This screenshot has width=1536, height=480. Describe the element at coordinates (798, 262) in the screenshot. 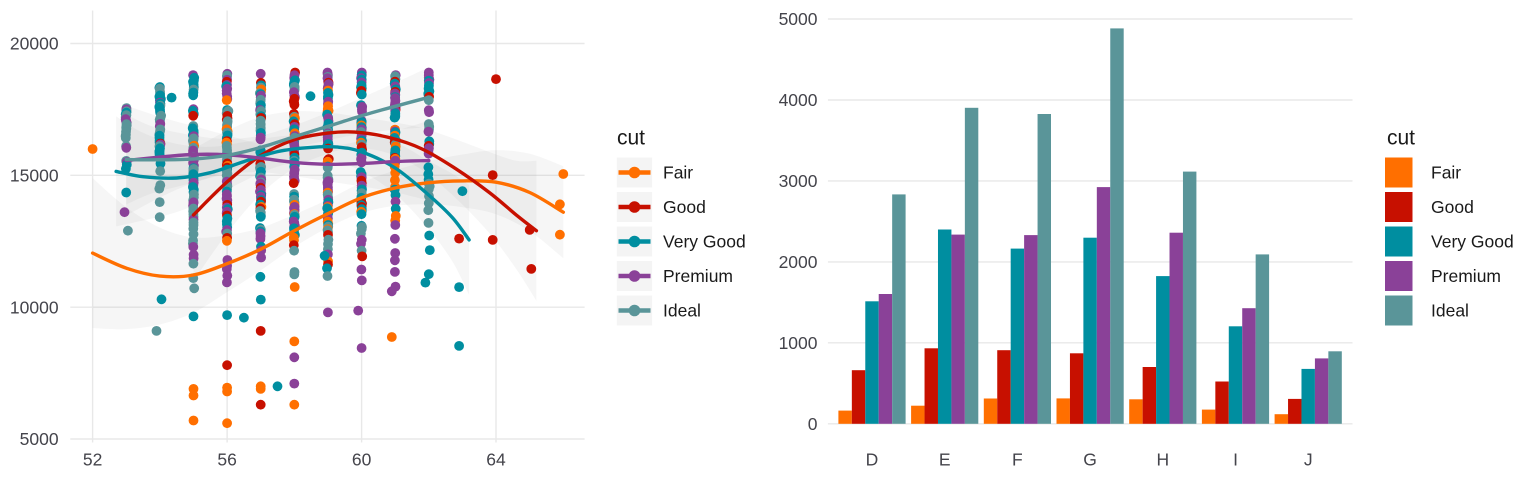

I see `svg-text: 2000` at that location.